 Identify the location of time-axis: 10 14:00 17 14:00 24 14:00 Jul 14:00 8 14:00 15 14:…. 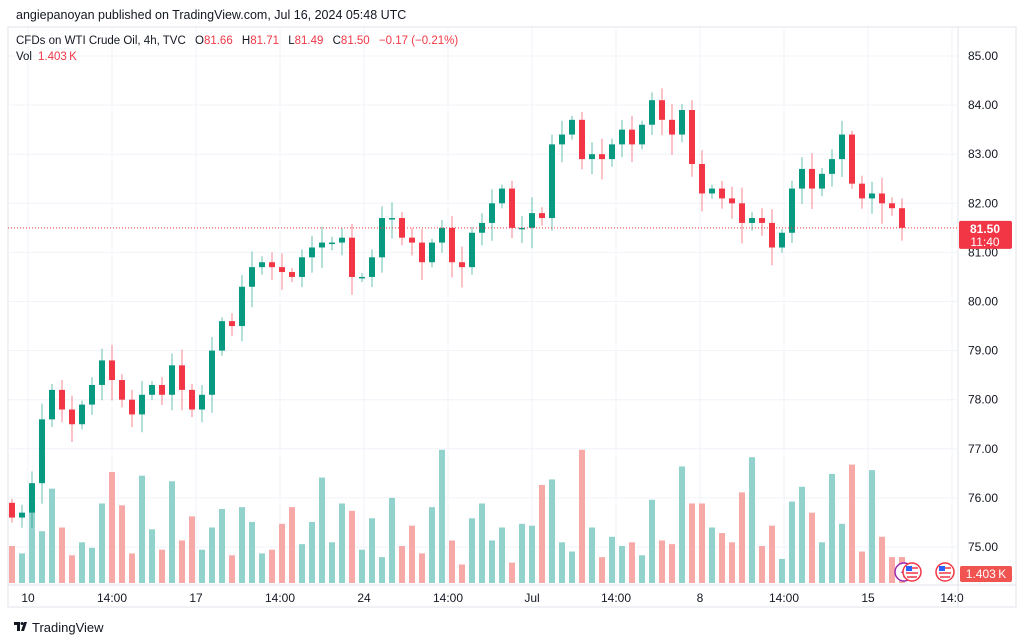
(492, 598).